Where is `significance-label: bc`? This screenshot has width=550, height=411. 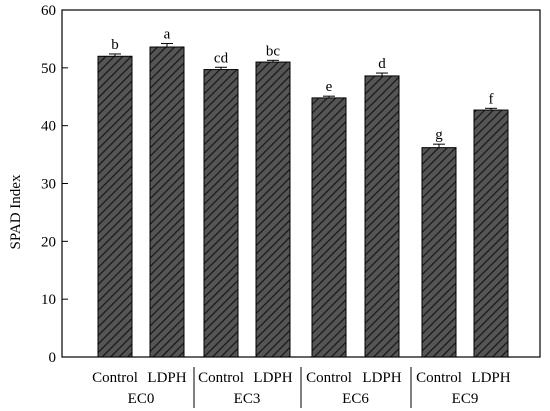 significance-label: bc is located at coordinates (273, 51).